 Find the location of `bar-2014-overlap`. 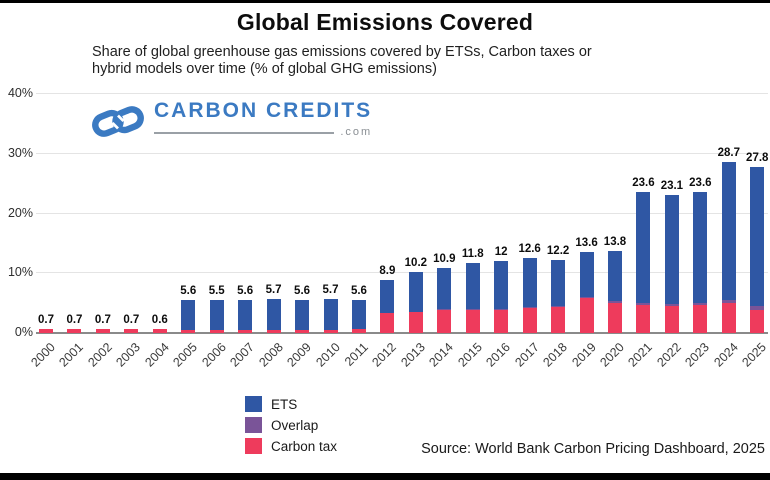

bar-2014-overlap is located at coordinates (444, 309).